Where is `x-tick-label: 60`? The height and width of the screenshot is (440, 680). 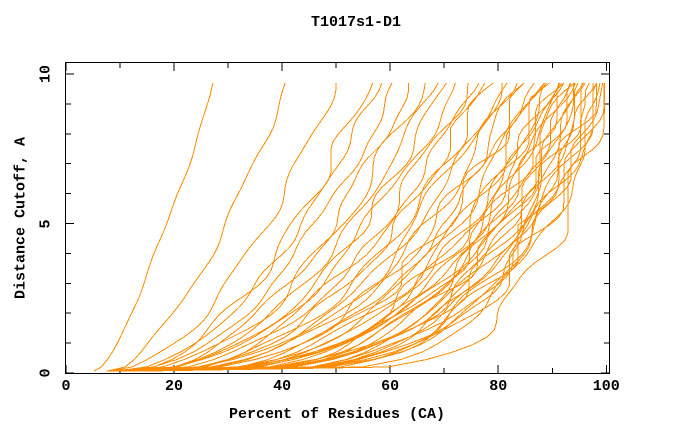
x-tick-label: 60 is located at coordinates (390, 386).